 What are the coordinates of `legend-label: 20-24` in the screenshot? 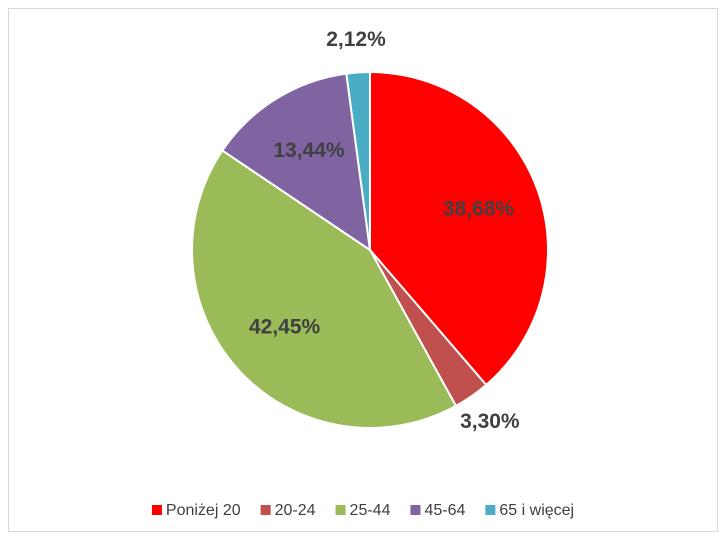 It's located at (295, 510).